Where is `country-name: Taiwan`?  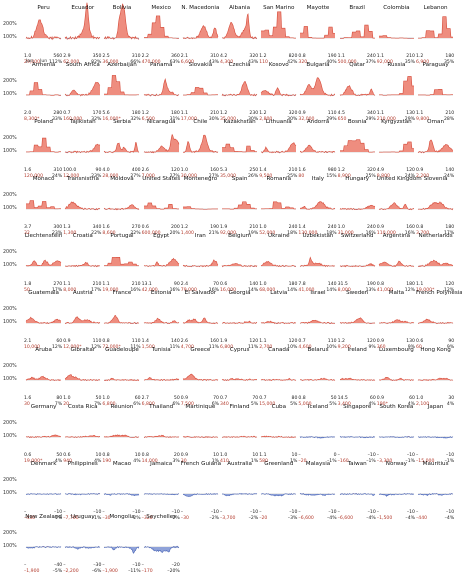 country-name: Taiwan is located at coordinates (357, 464).